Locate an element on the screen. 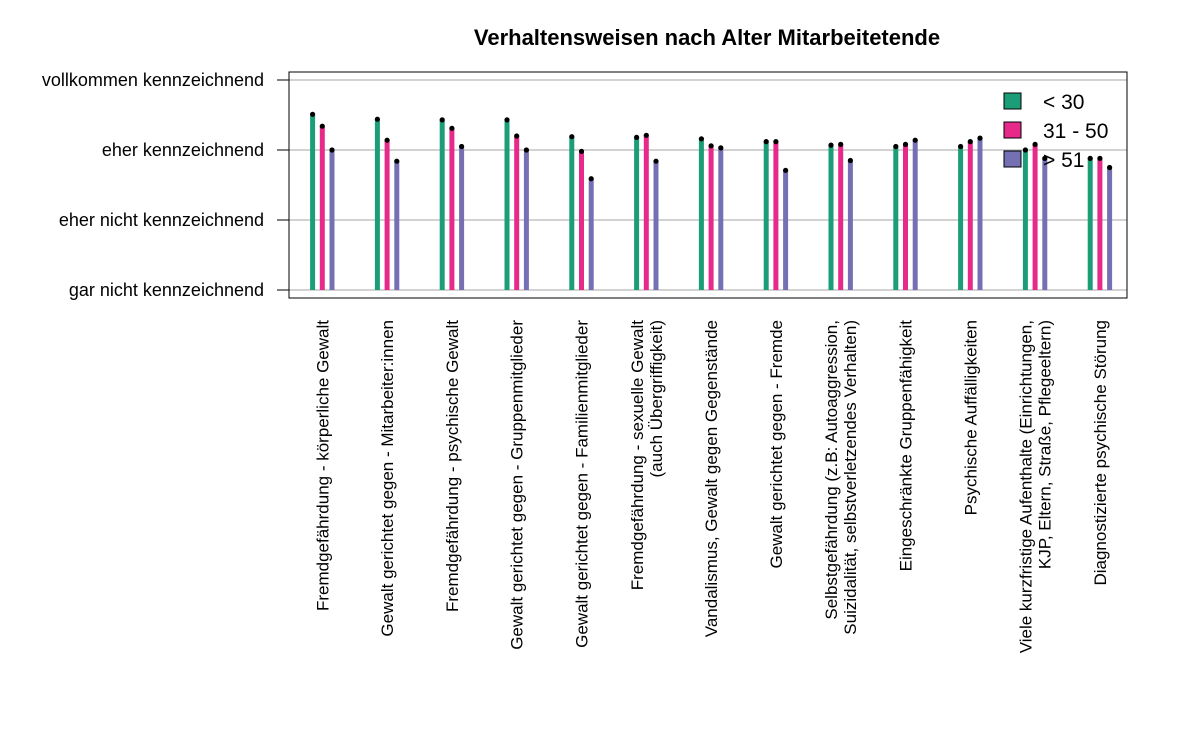 This screenshot has width=1200, height=730. y-tick-label: vollkommen kennzeichnend is located at coordinates (153, 80).